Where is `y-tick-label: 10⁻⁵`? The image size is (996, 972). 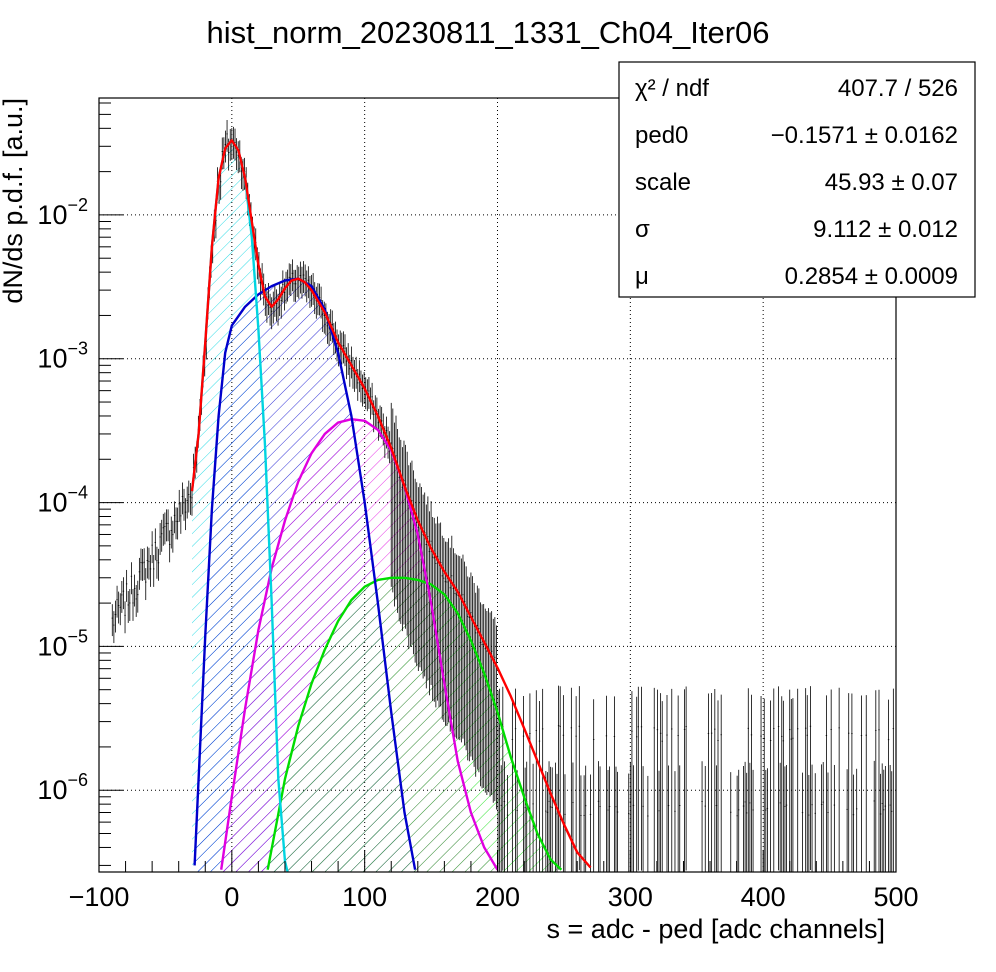
y-tick-label: 10⁻⁵ is located at coordinates (62, 643).